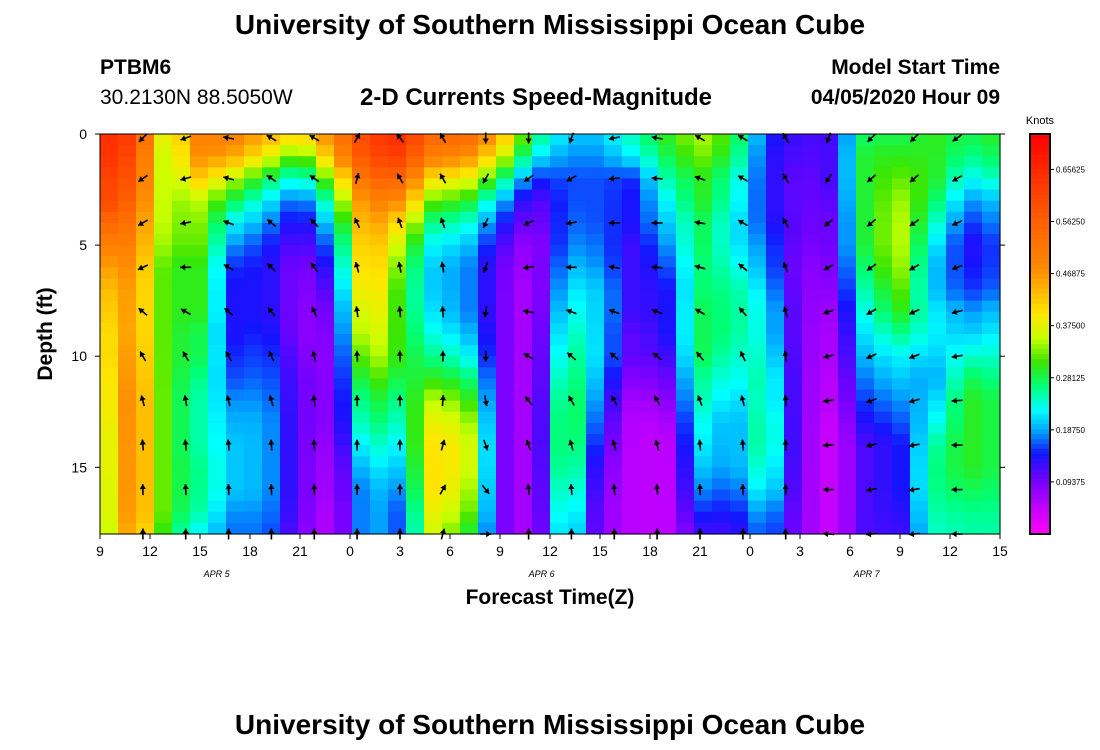 Image resolution: width=1100 pixels, height=750 pixels. Describe the element at coordinates (536, 97) in the screenshot. I see `chart-subtitle: 2-D Currents Speed-Magnitude` at that location.